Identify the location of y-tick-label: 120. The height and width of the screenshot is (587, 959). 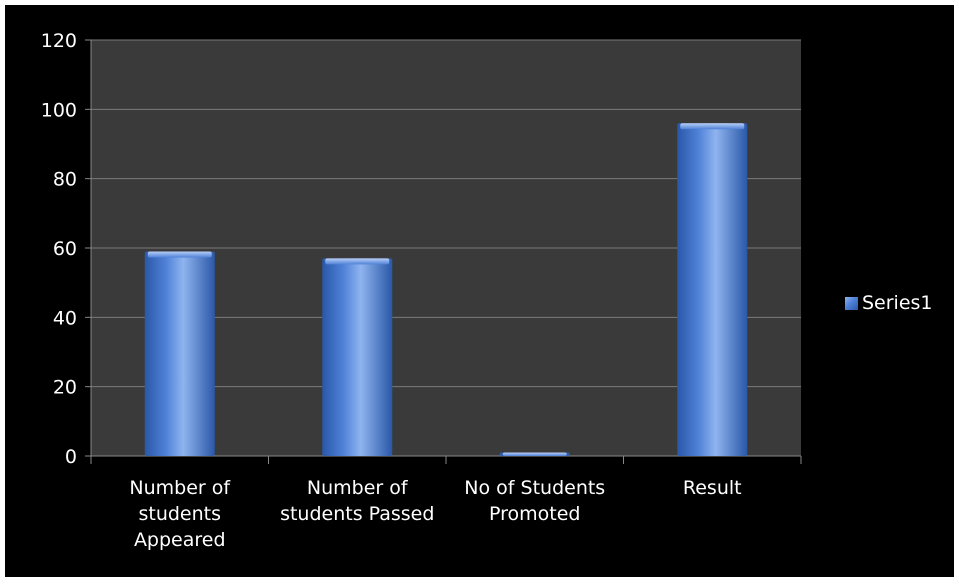
(59, 41).